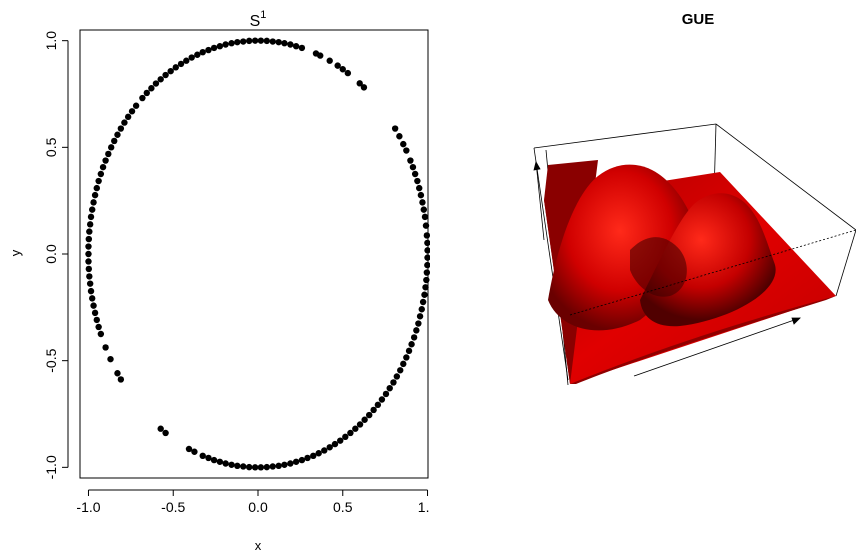 The width and height of the screenshot is (856, 556). What do you see at coordinates (424, 507) in the screenshot?
I see `x-tick-label: 1.0` at bounding box center [424, 507].